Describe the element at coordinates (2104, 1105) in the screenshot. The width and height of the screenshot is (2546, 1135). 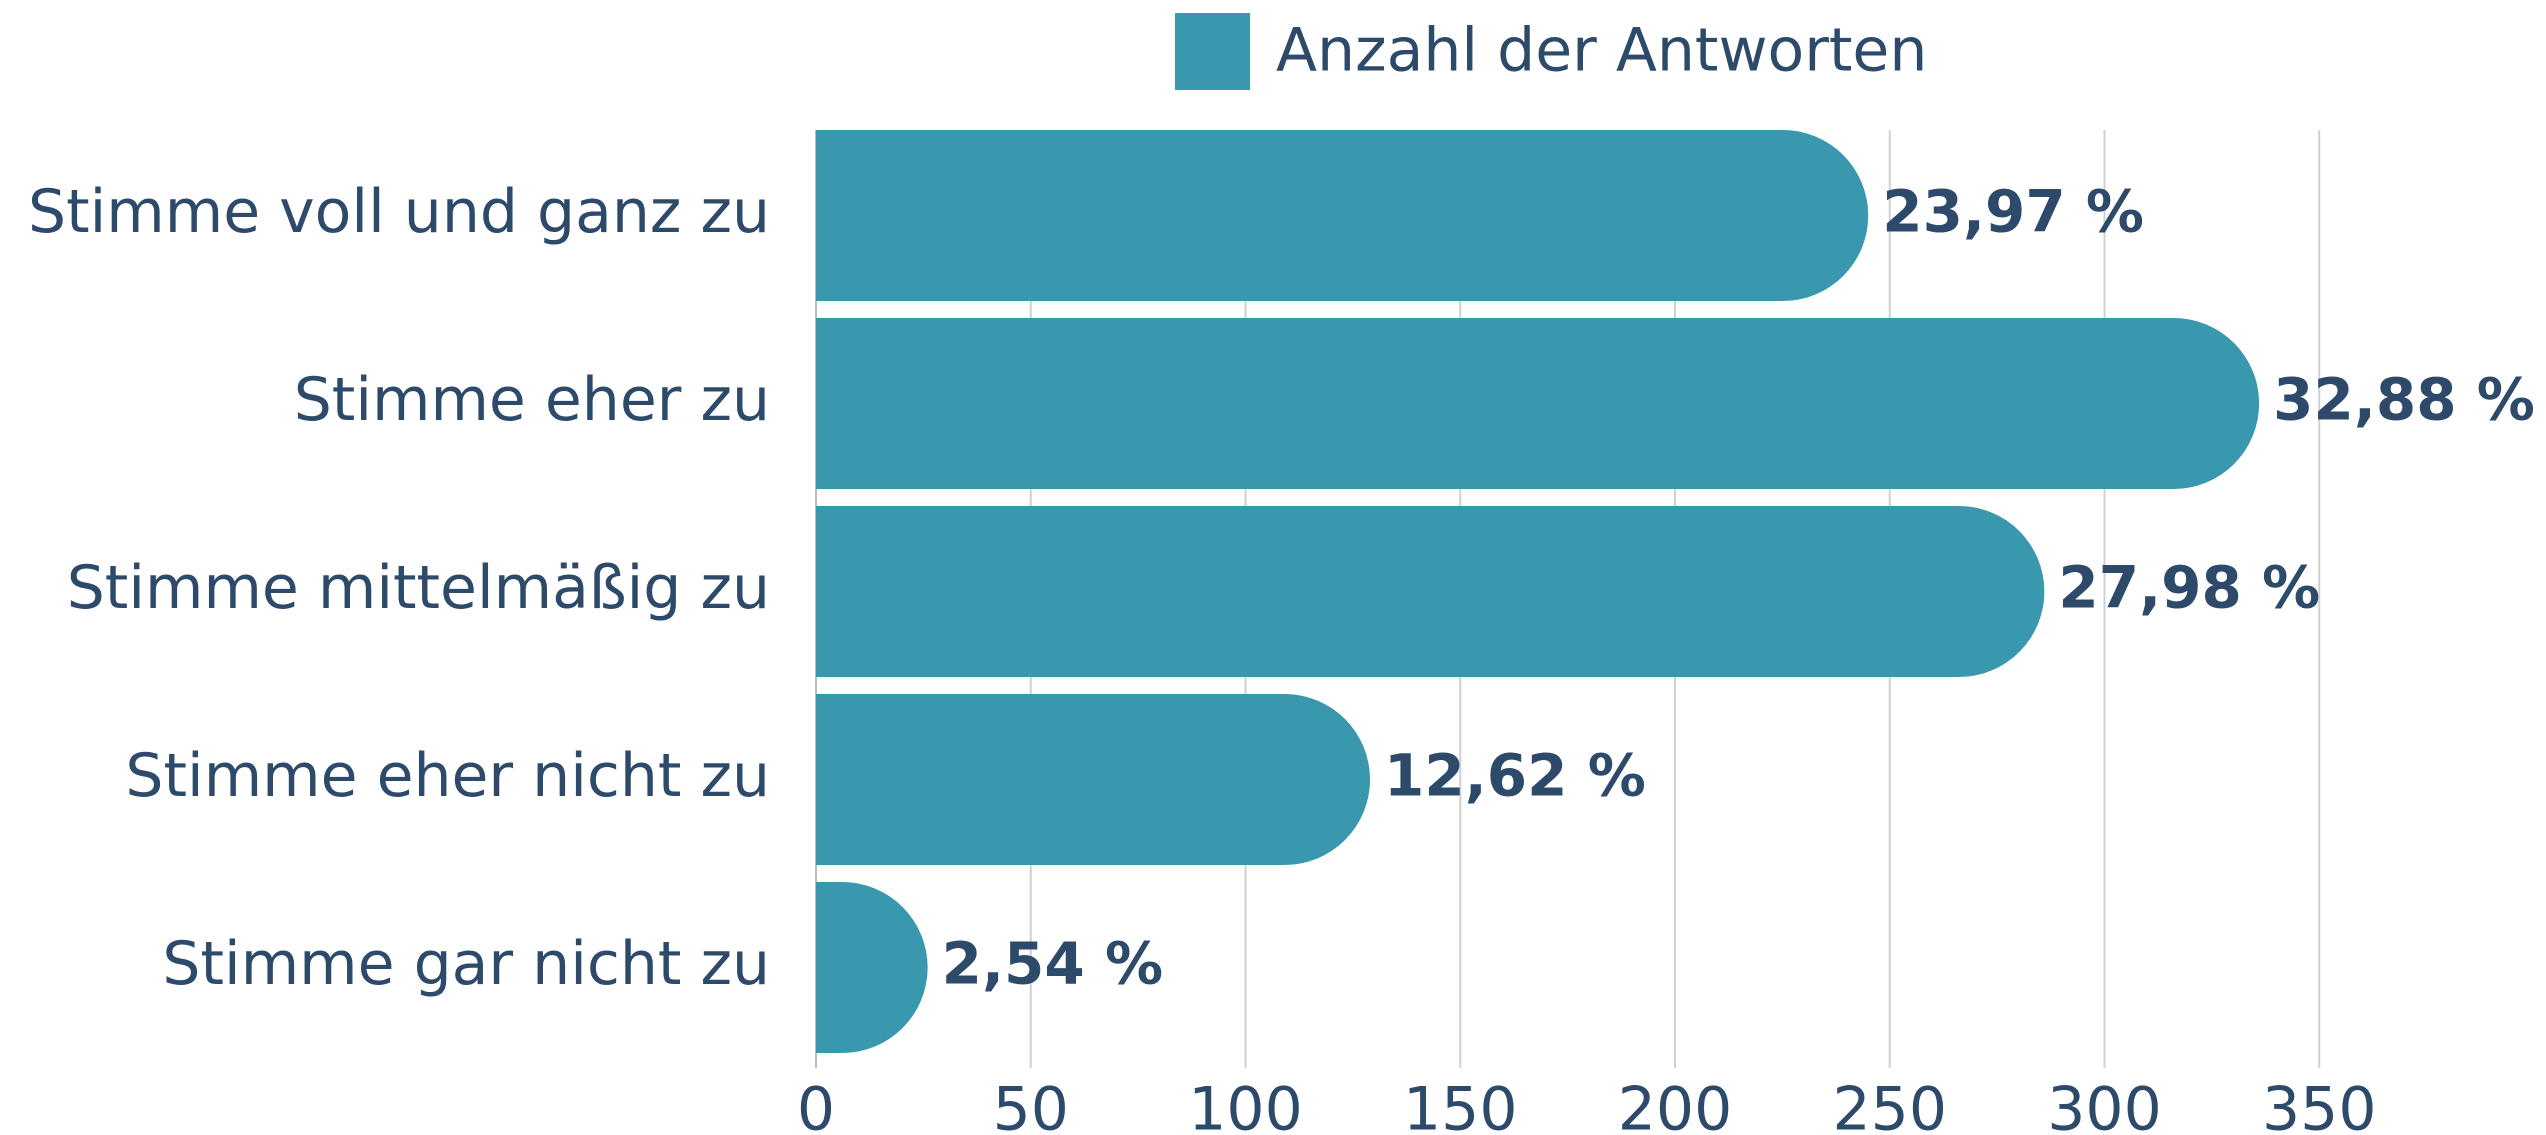
I see `x-tick-label: 300` at that location.